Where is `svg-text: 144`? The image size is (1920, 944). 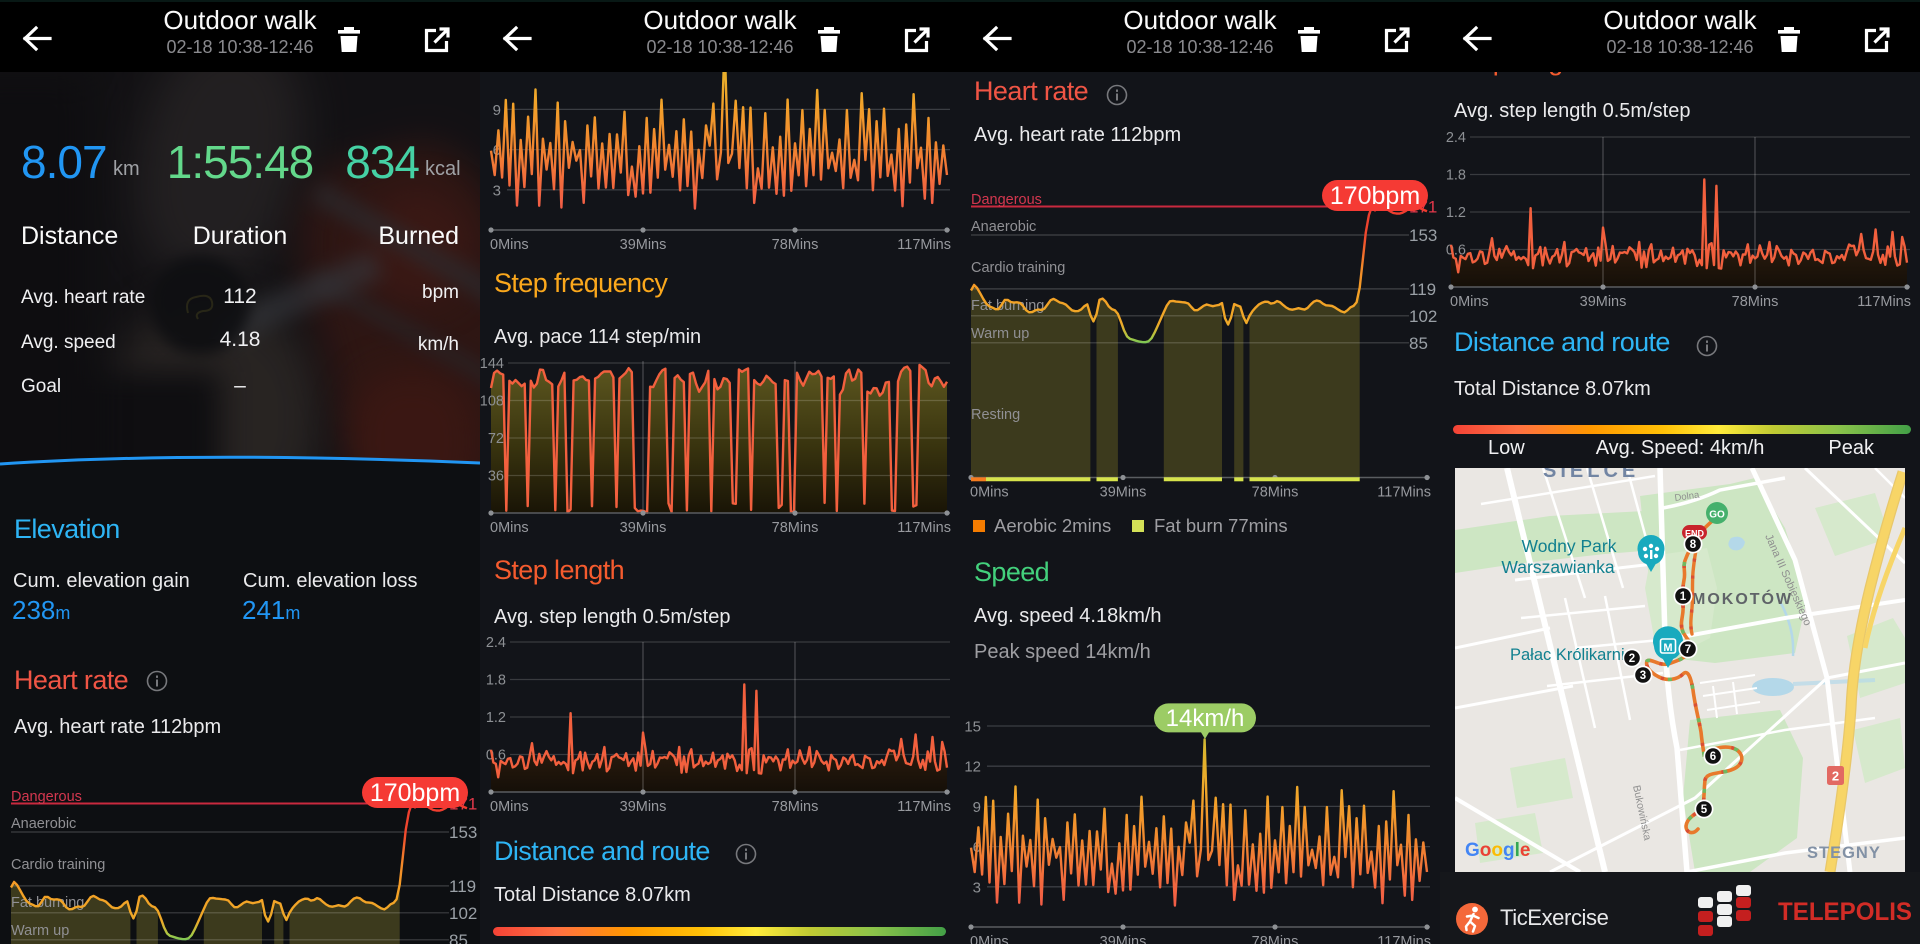 svg-text: 144 is located at coordinates (492, 364).